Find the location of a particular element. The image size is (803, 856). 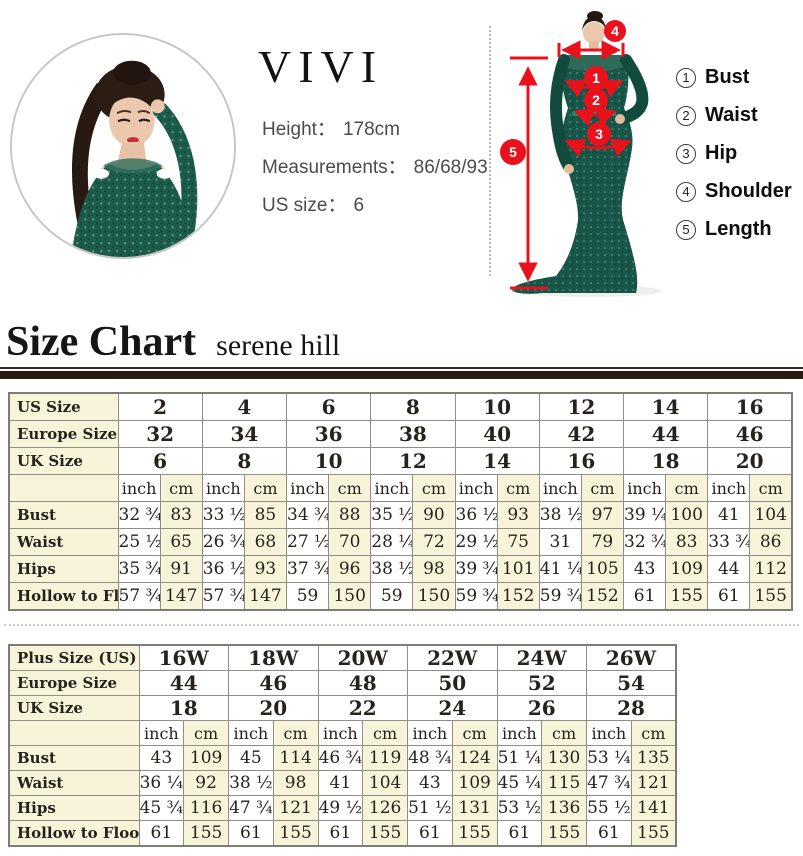

cm-value-cell: 147 is located at coordinates (181, 596).